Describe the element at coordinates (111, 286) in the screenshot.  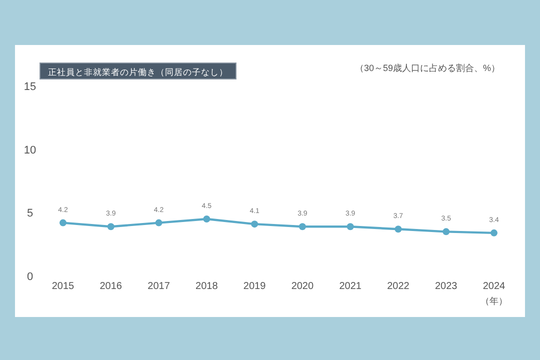
I see `x-tick-label: 2016` at that location.